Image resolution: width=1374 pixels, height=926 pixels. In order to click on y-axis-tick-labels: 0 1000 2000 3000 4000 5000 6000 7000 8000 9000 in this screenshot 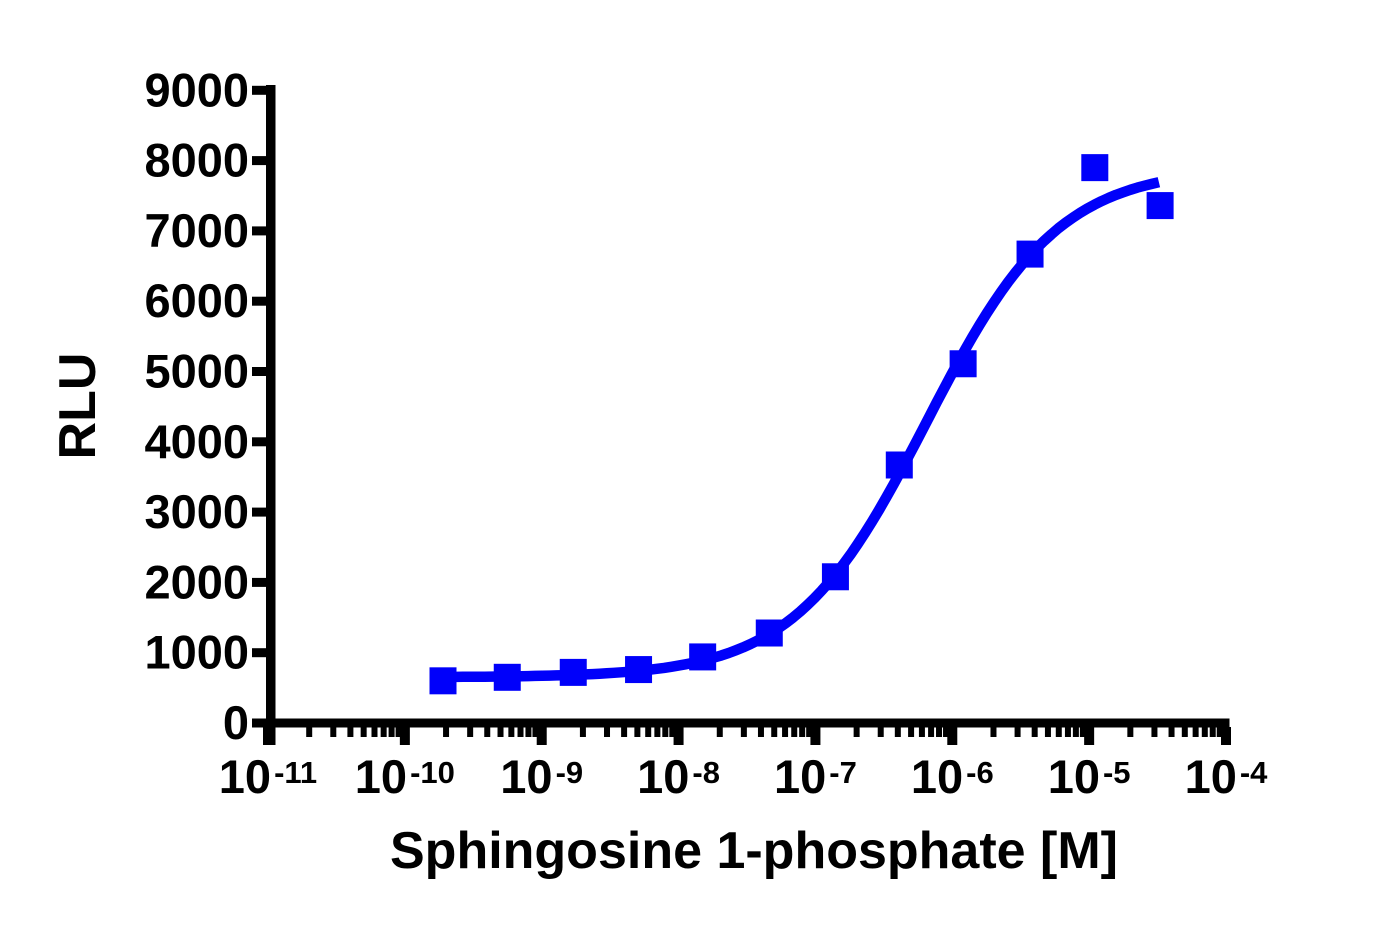, I will do `click(196, 406)`.